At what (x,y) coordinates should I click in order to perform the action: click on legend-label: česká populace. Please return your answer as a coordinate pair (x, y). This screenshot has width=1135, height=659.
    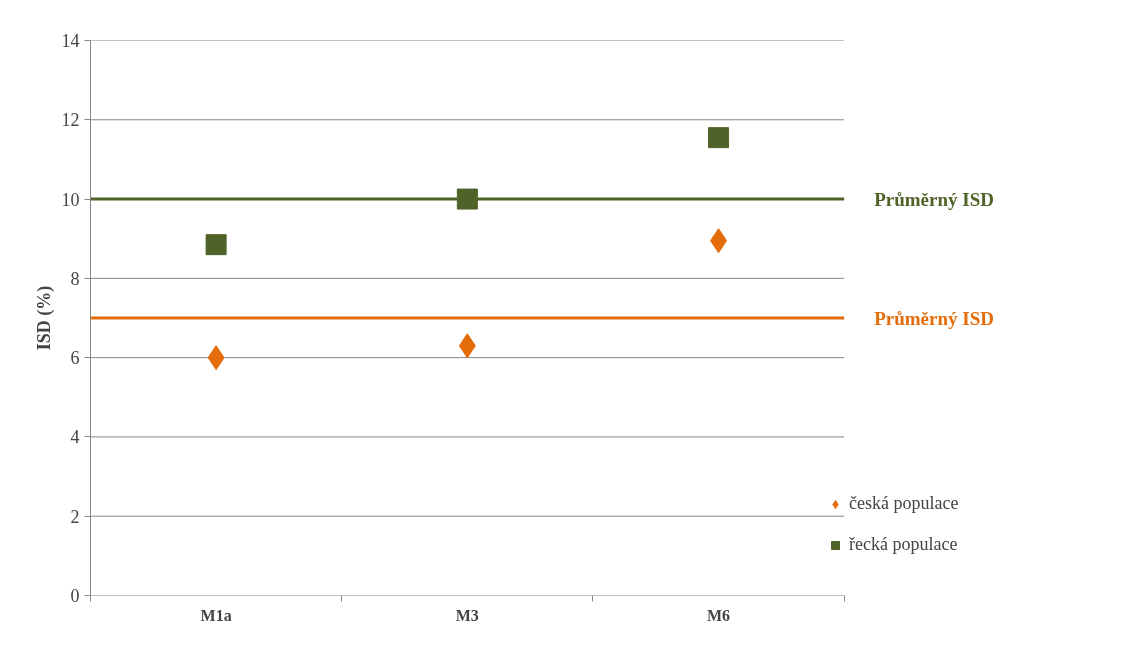
    Looking at the image, I should click on (904, 503).